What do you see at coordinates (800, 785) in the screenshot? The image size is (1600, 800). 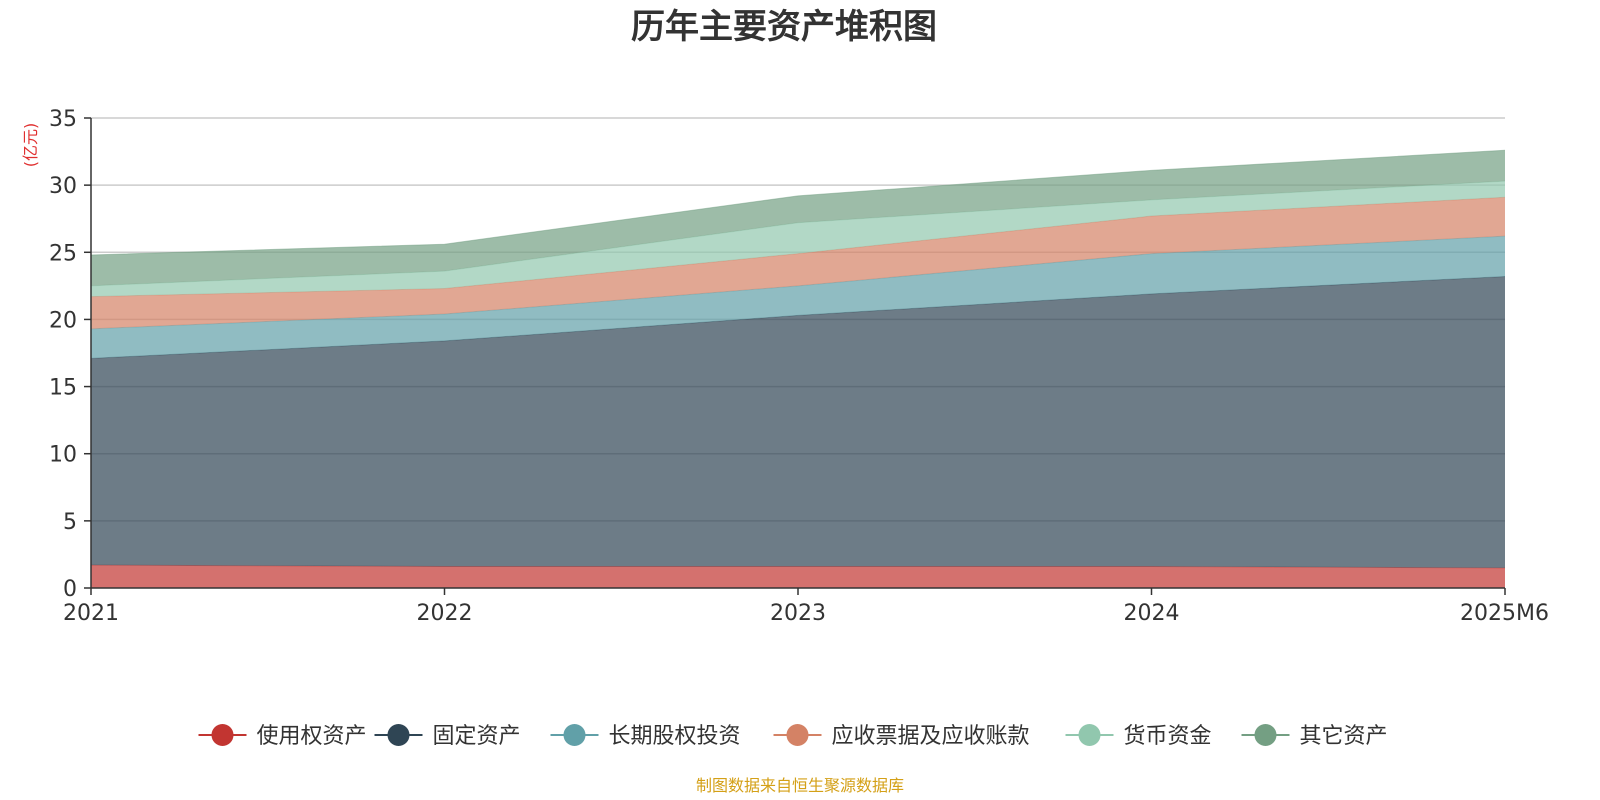 I see `source-note: 制图数据来自恒生聚源数据库` at bounding box center [800, 785].